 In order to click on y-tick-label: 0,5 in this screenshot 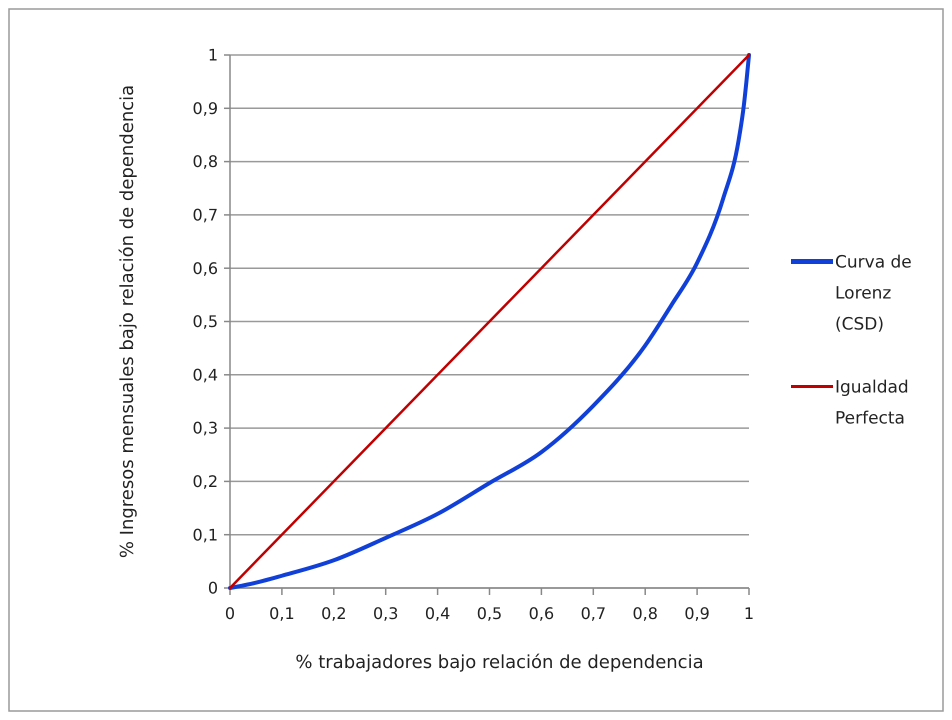, I will do `click(205, 322)`.